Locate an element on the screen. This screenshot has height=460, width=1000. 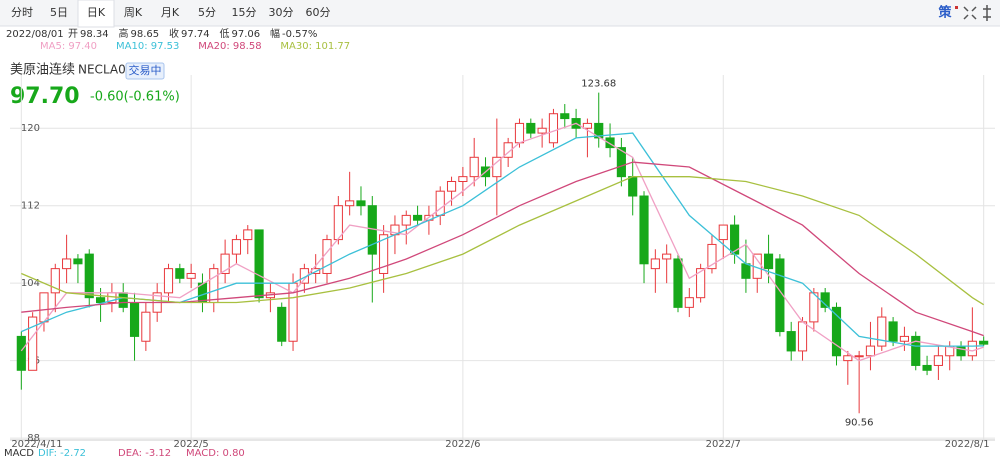
macd-value: MACD: 0.80 is located at coordinates (215, 453).